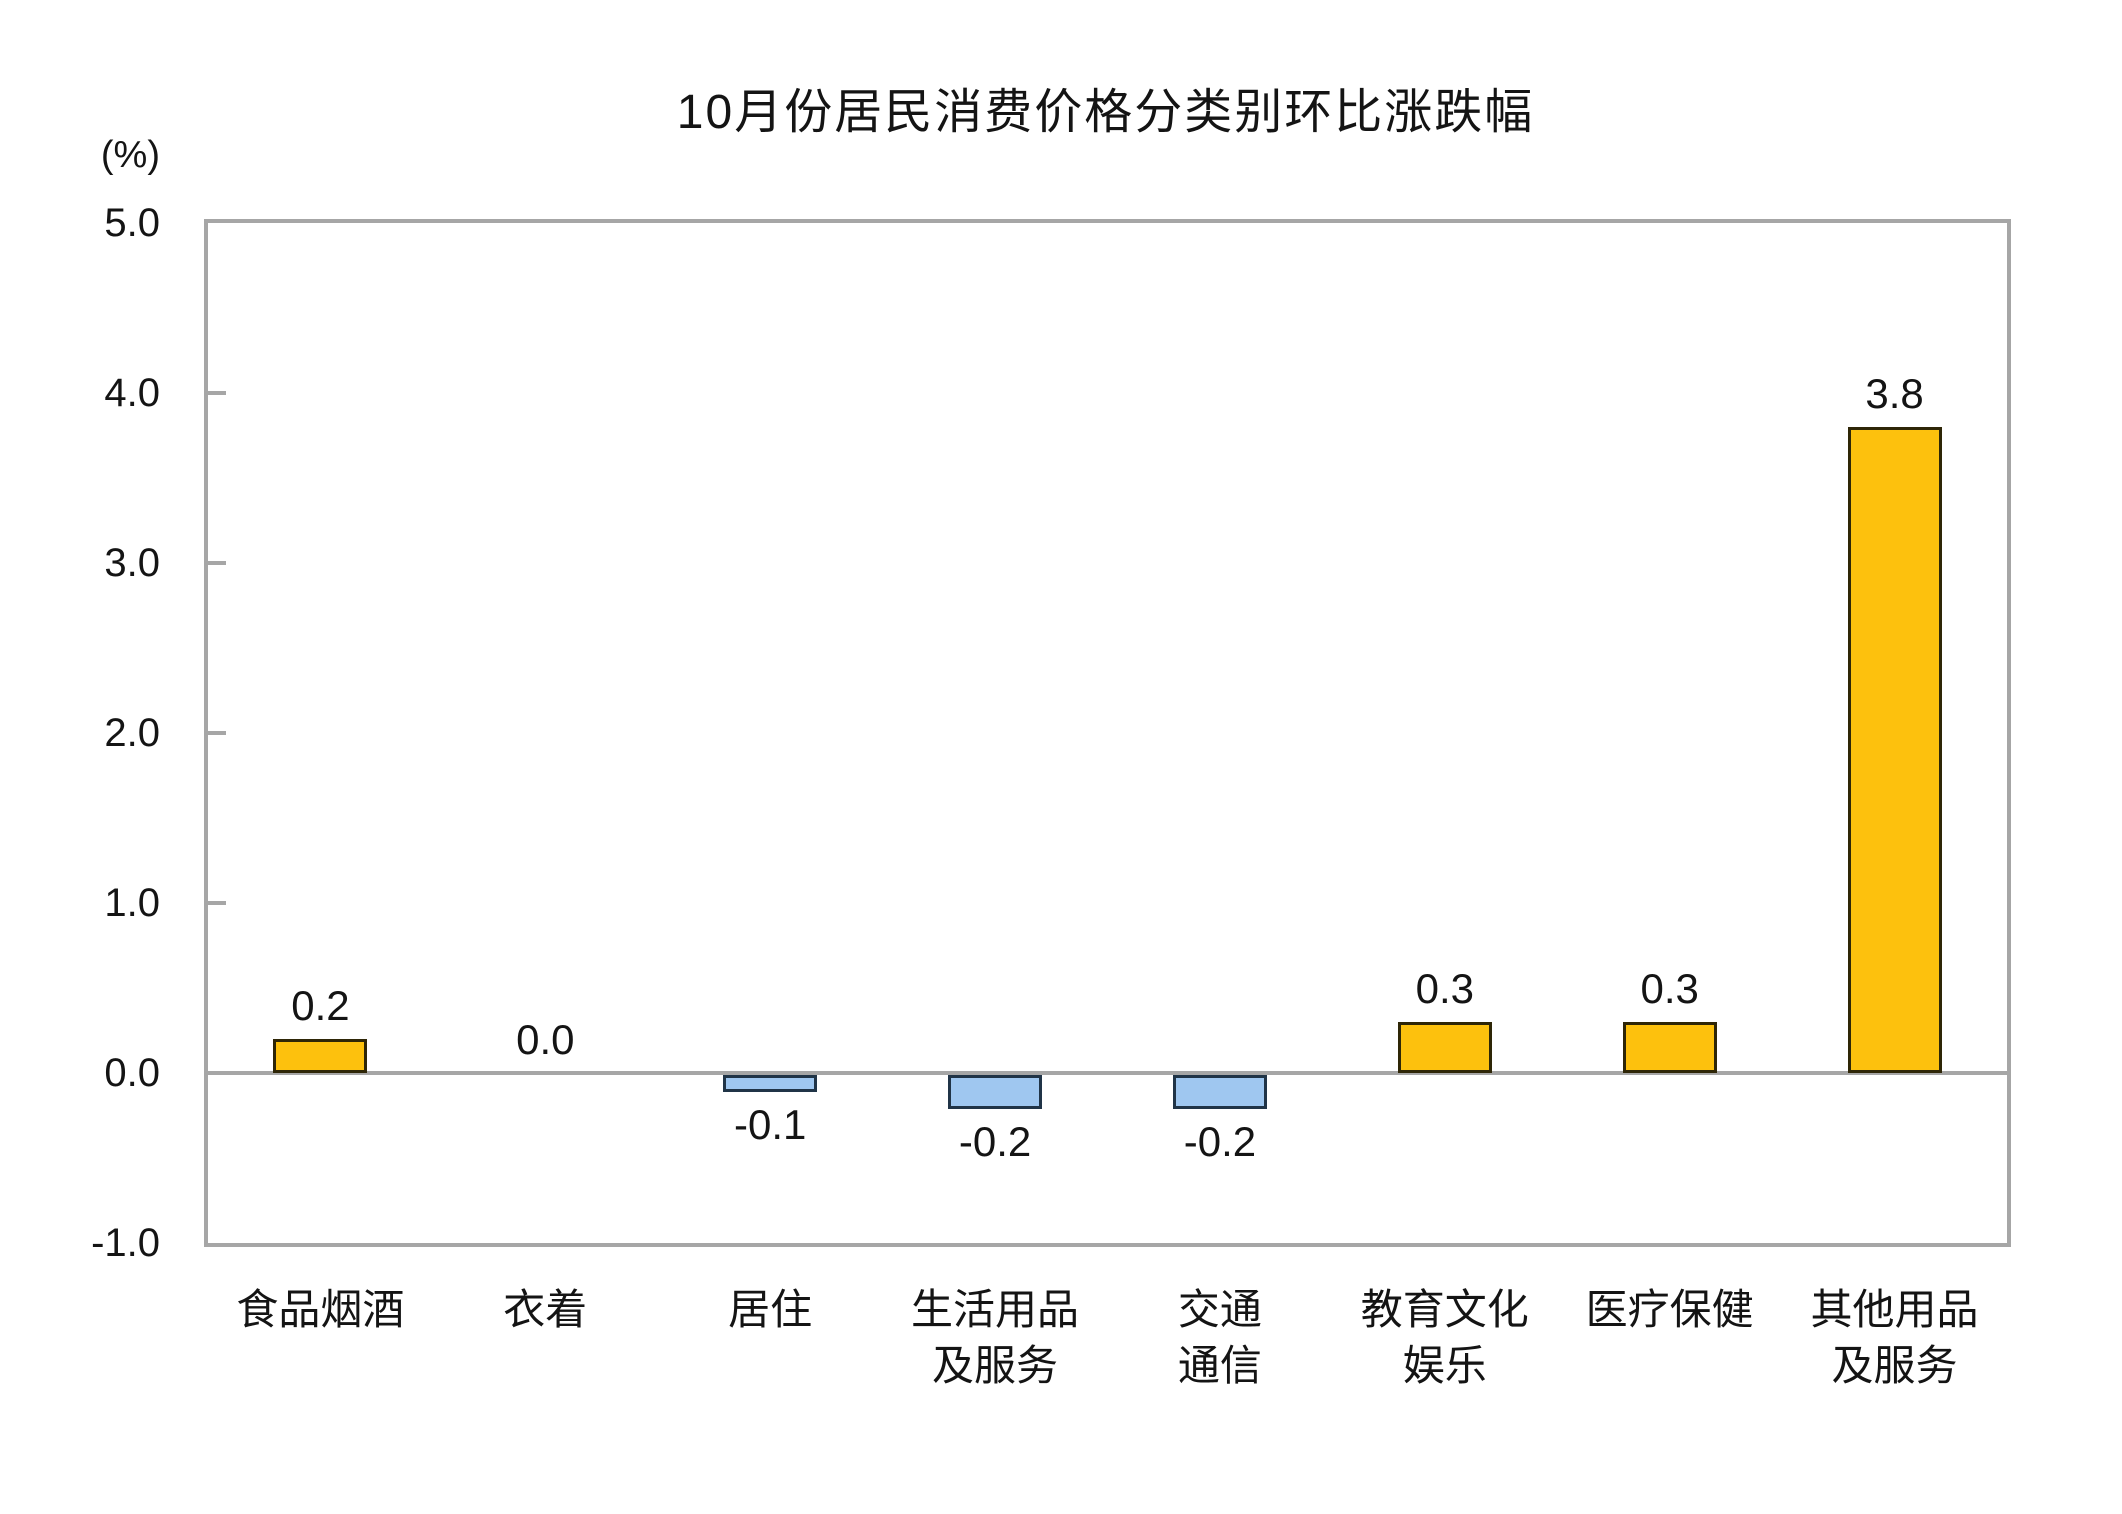 The height and width of the screenshot is (1514, 2122). I want to click on bar-value-label: 0.0, so click(545, 1039).